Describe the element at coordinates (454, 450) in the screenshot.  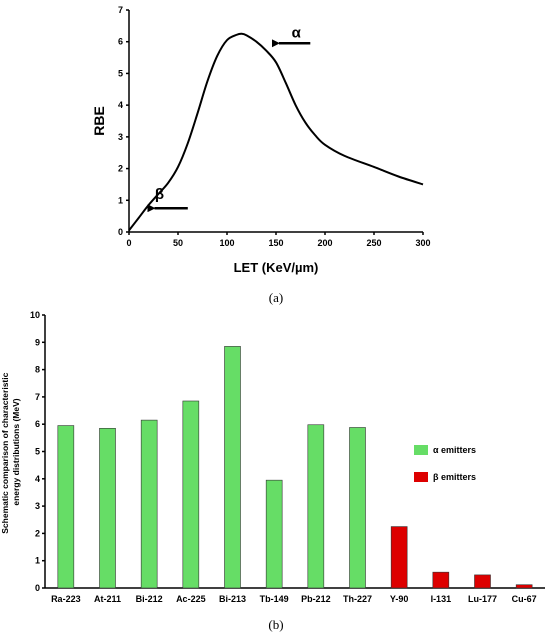
I see `legend-label-alpha: α emitters` at that location.